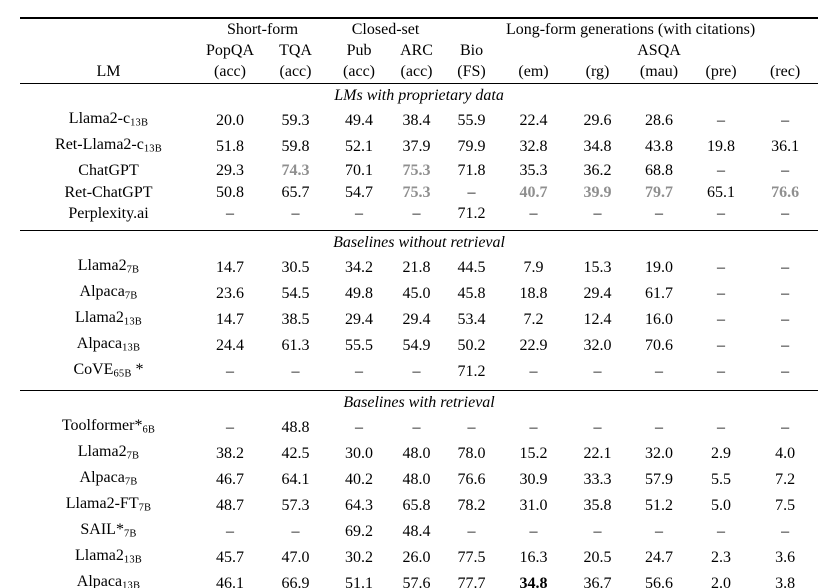  Describe the element at coordinates (659, 557) in the screenshot. I see `value-cell: 24.7` at that location.